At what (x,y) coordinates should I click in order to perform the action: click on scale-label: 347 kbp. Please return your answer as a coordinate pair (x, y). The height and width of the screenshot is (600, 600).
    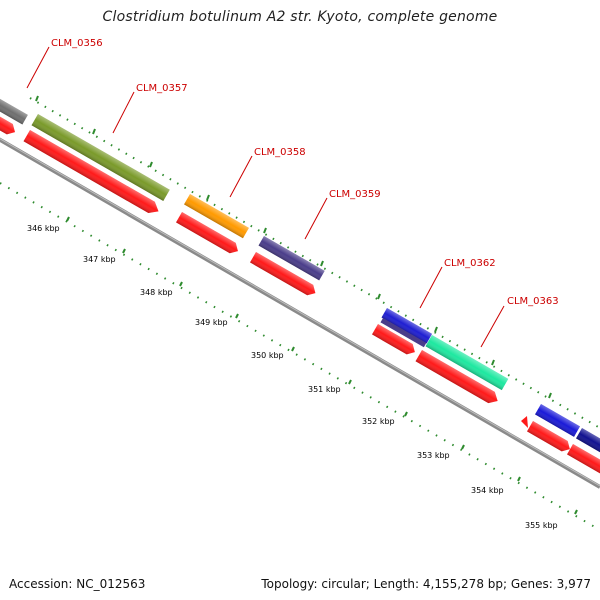
    Looking at the image, I should click on (99, 259).